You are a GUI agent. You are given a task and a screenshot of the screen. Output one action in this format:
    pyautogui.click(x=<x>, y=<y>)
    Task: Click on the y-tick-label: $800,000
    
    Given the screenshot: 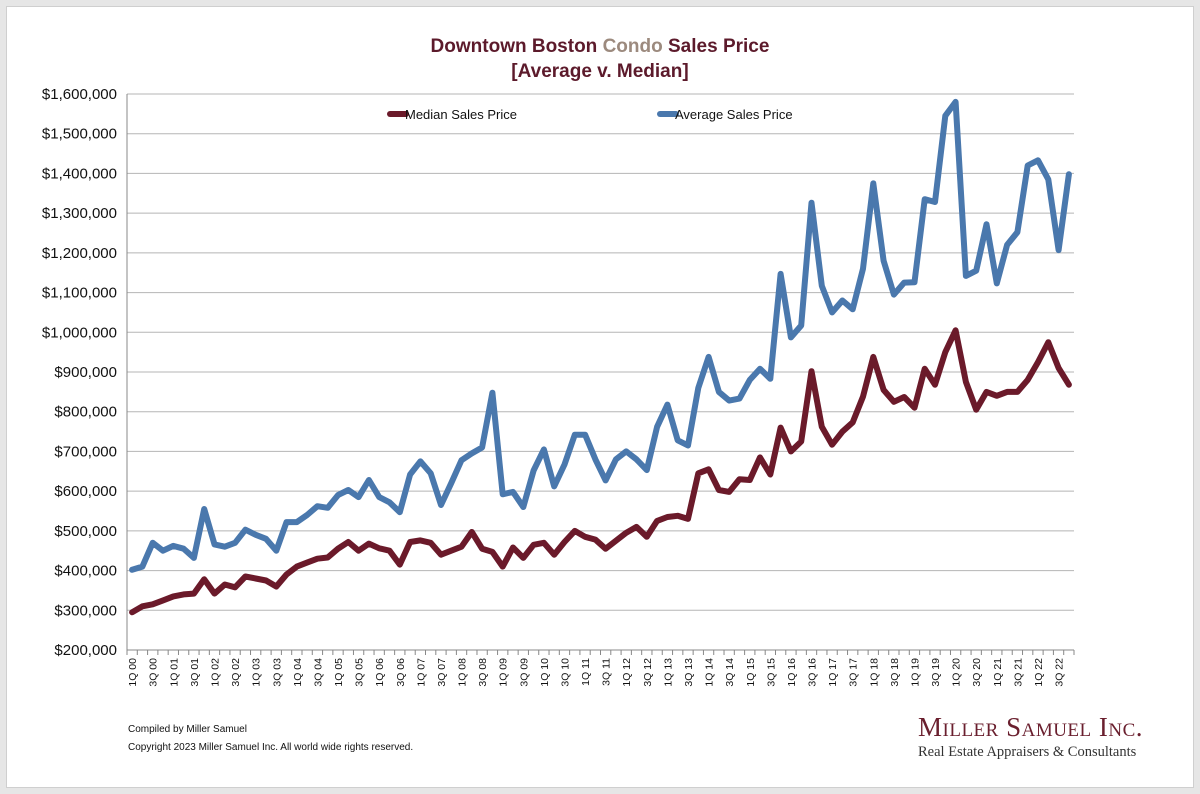 What is the action you would take?
    pyautogui.click(x=85, y=412)
    